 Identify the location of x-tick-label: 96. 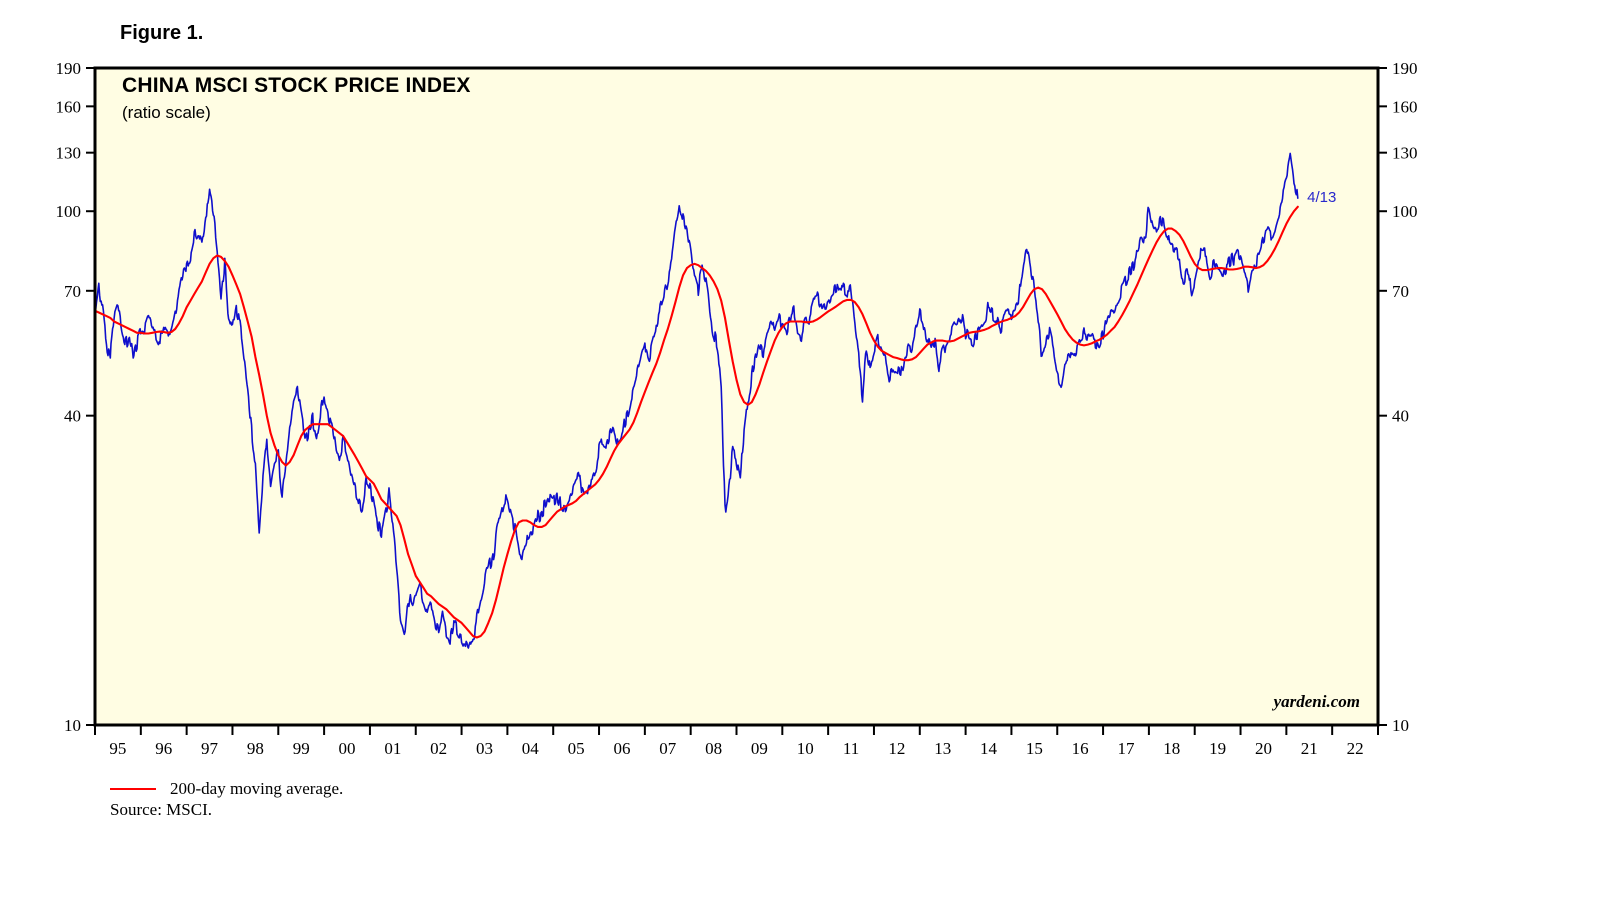
(163, 748).